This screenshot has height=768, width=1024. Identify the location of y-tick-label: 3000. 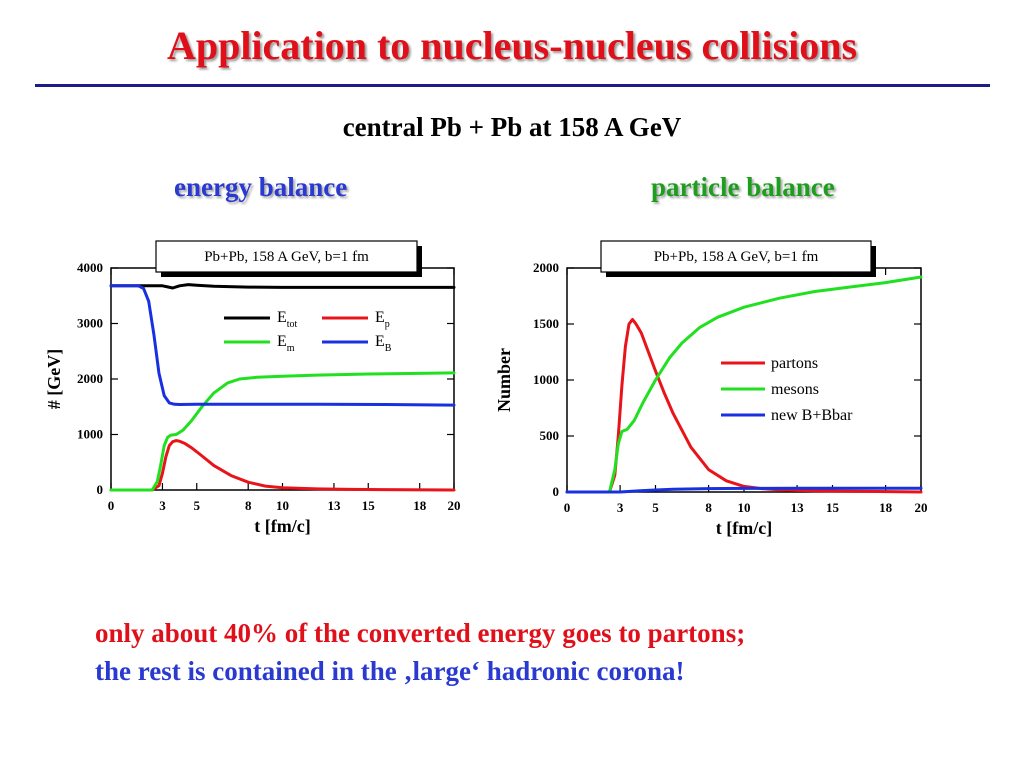
(90, 323).